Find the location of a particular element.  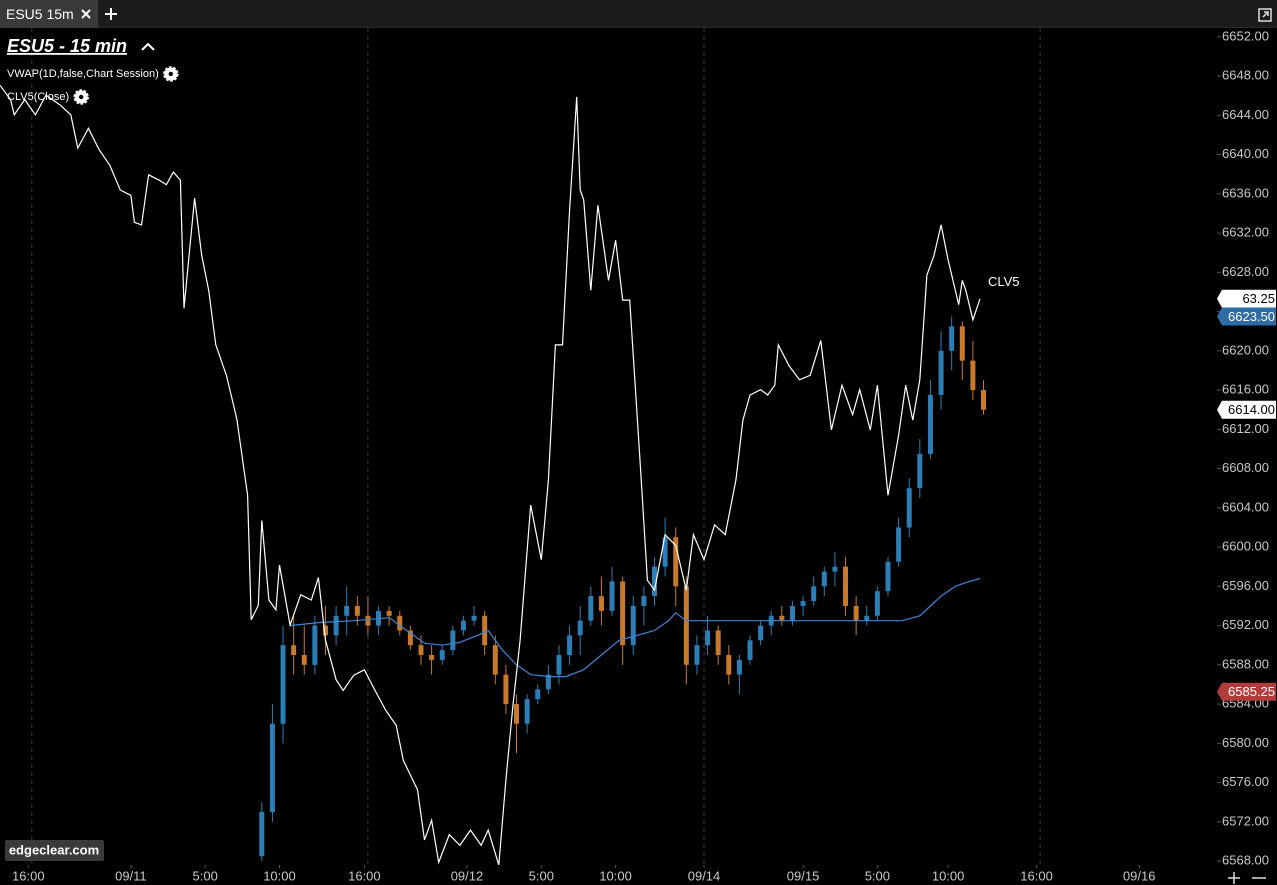

gear-hole is located at coordinates (81, 97).